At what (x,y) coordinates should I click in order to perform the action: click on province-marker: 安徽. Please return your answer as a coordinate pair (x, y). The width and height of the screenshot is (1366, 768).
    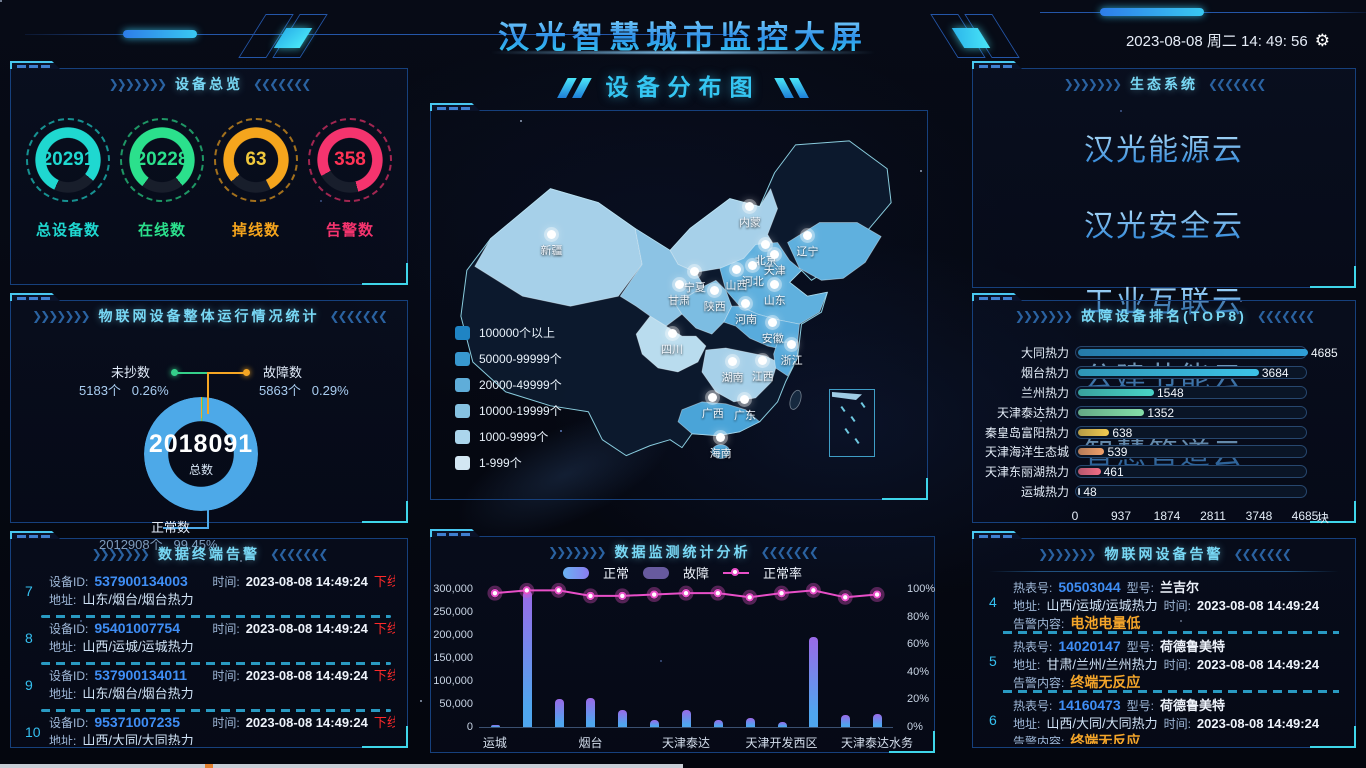
    Looking at the image, I should click on (773, 332).